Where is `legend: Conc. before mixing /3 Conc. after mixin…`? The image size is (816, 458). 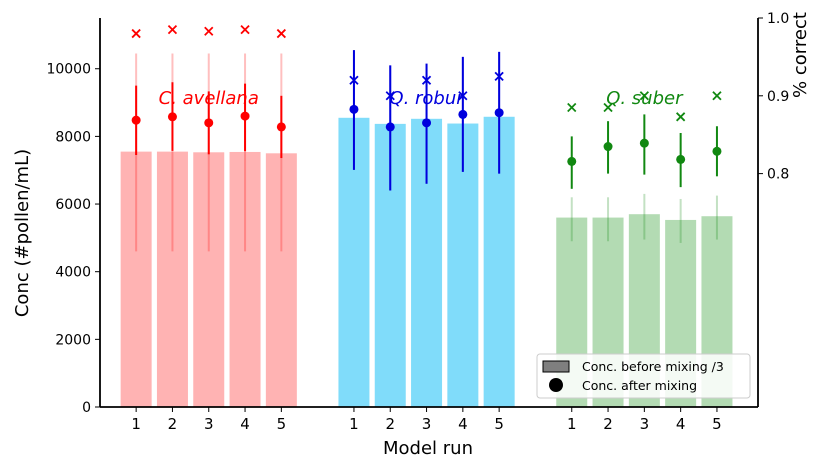 legend: Conc. before mixing /3 Conc. after mixin… is located at coordinates (643, 376).